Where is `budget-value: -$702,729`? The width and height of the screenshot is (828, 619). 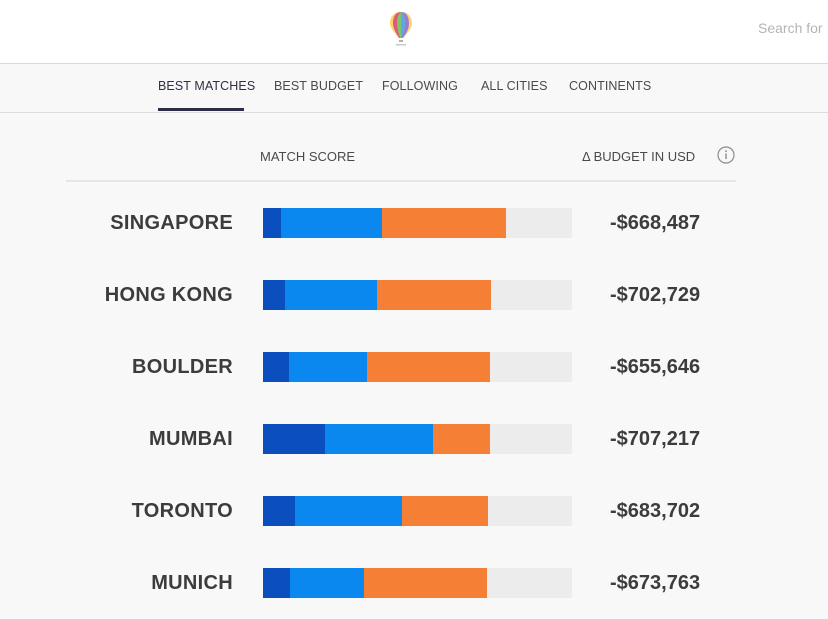 budget-value: -$702,729 is located at coordinates (655, 295).